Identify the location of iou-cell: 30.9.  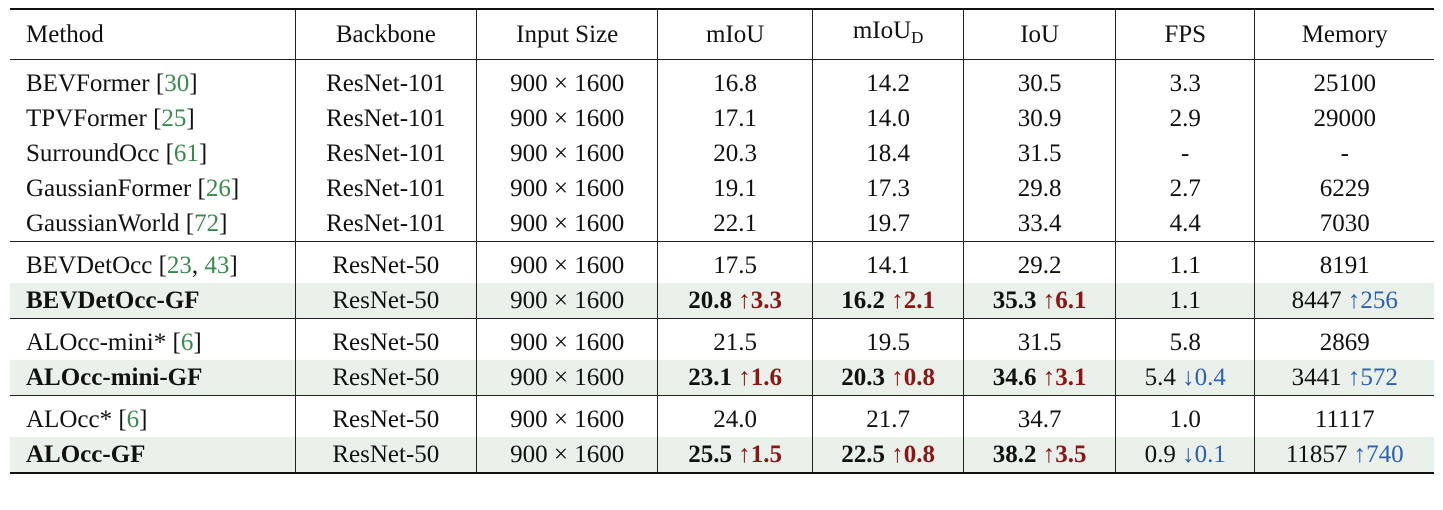
(1039, 118).